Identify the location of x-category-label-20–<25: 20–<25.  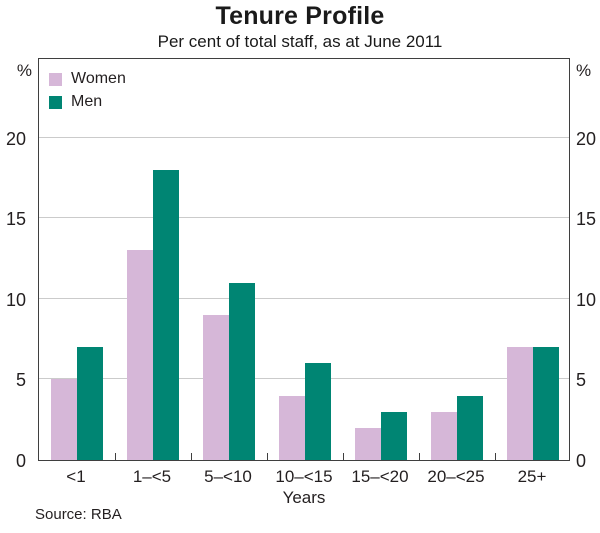
(456, 476).